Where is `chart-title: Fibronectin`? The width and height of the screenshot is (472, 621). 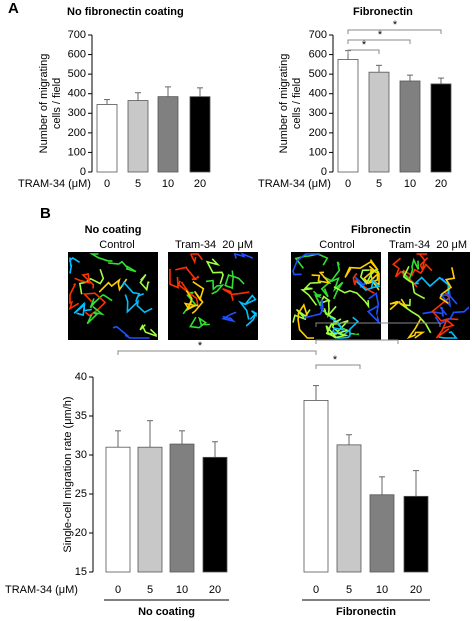
chart-title: Fibronectin is located at coordinates (383, 12).